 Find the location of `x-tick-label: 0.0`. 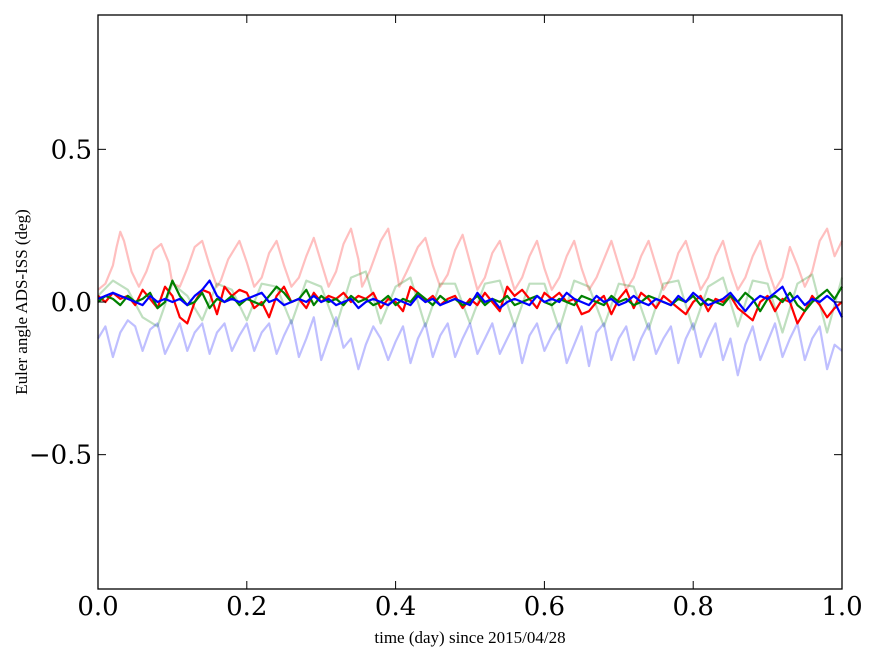

x-tick-label: 0.0 is located at coordinates (97, 607).